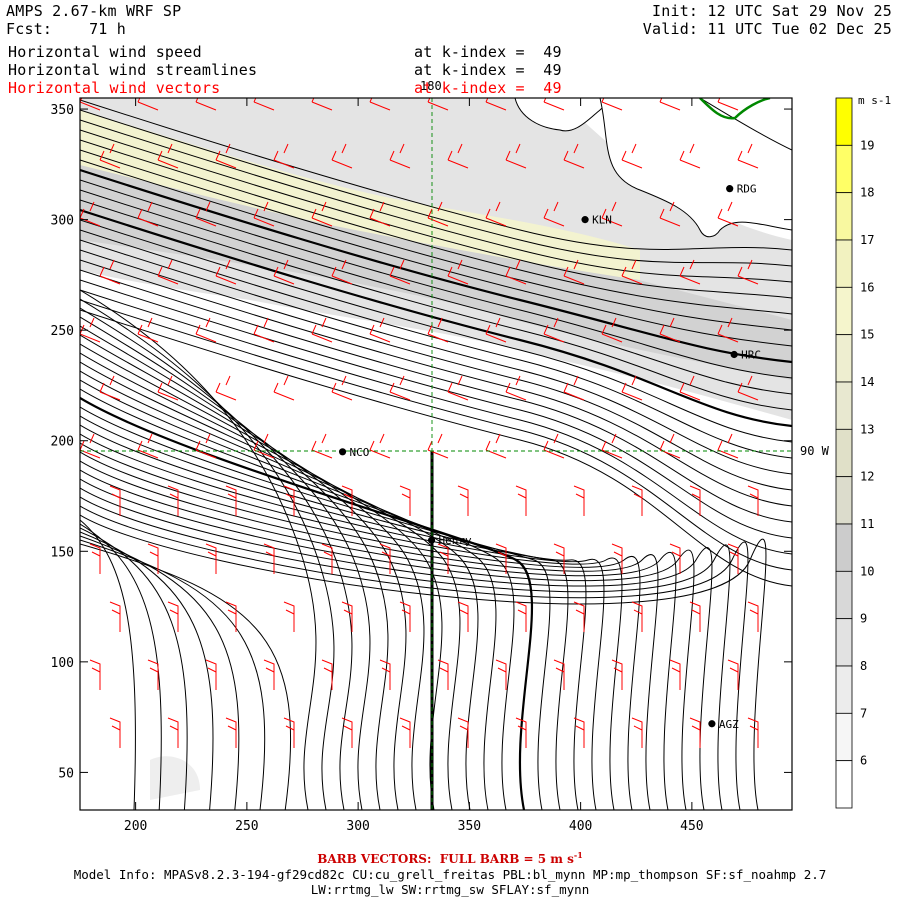 This screenshot has width=900, height=900. What do you see at coordinates (62, 110) in the screenshot?
I see `y-tick-label: 350` at bounding box center [62, 110].